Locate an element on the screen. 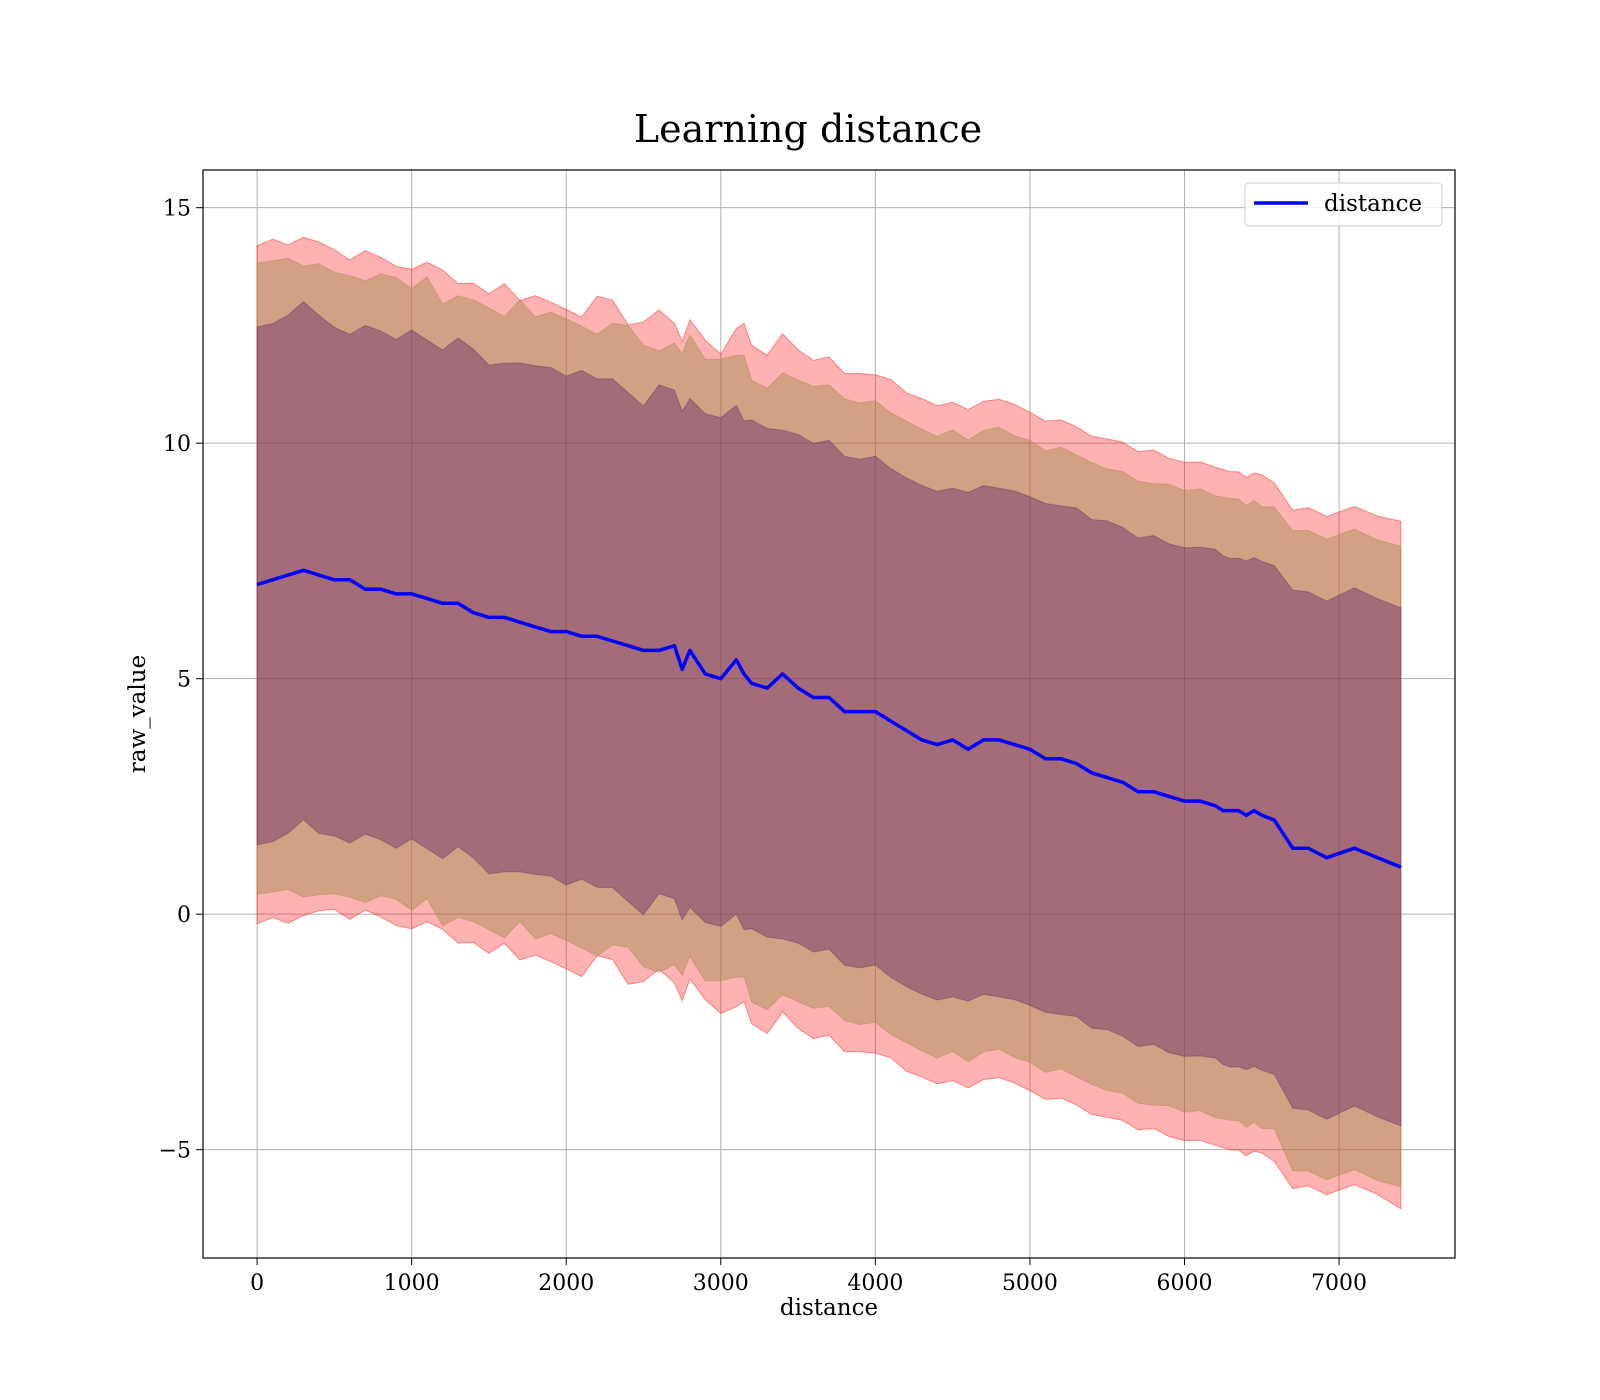 The image size is (1600, 1400). x-axis-ticks: 0 1000 2000 3000 4000 5000 6000 7000 is located at coordinates (808, 1277).